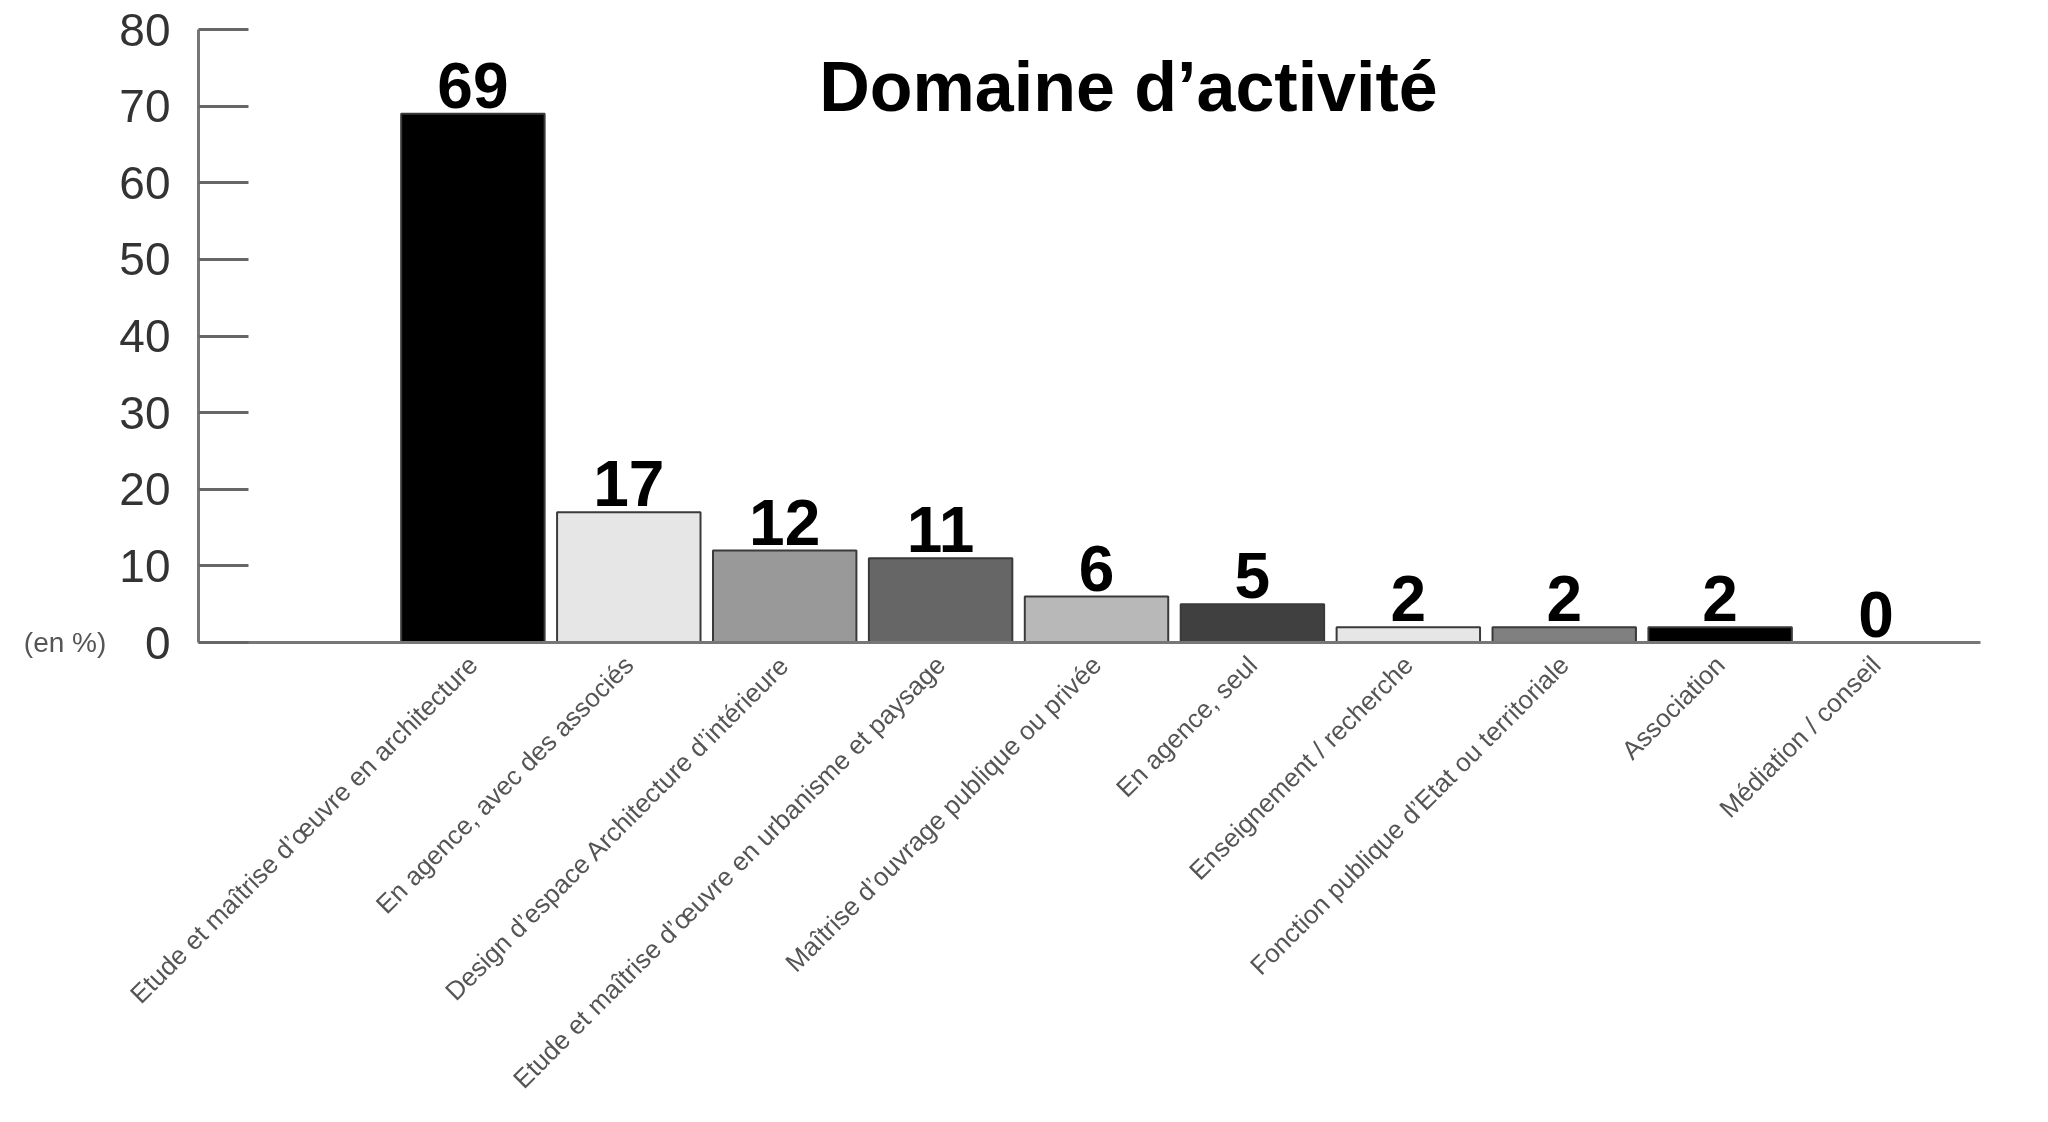 The image size is (2048, 1122). Describe the element at coordinates (940, 530) in the screenshot. I see `data-label: 11` at that location.